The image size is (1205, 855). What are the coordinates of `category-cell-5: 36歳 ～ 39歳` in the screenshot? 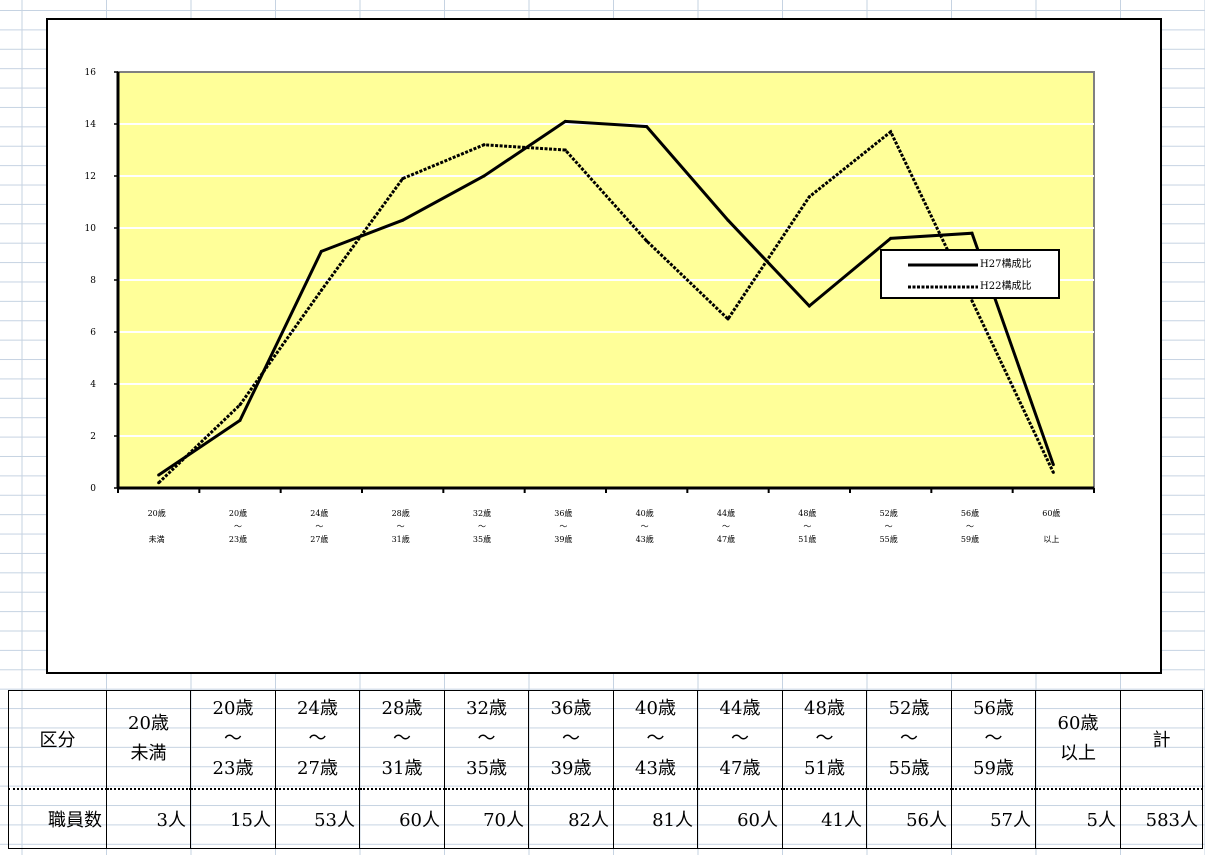 It's located at (571, 740).